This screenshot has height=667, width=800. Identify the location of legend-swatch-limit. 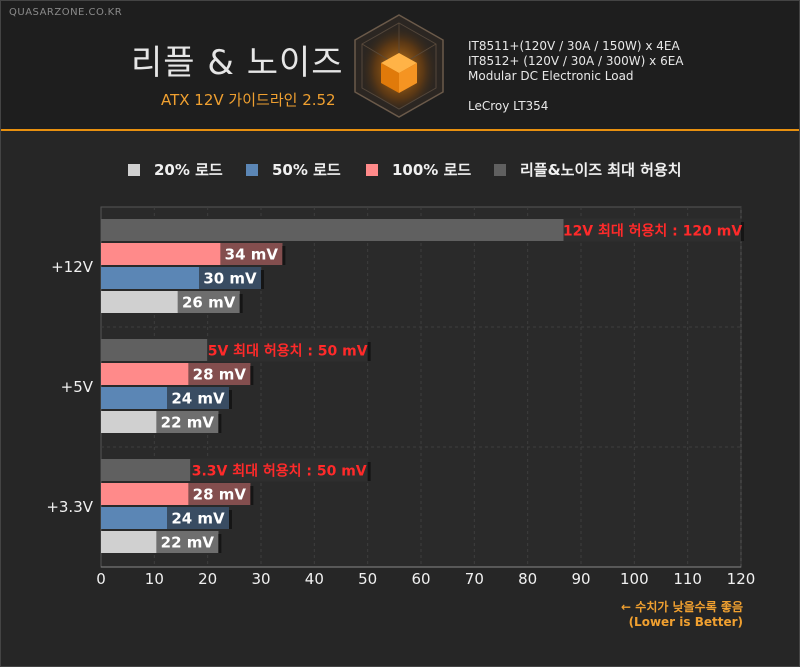
(500, 169).